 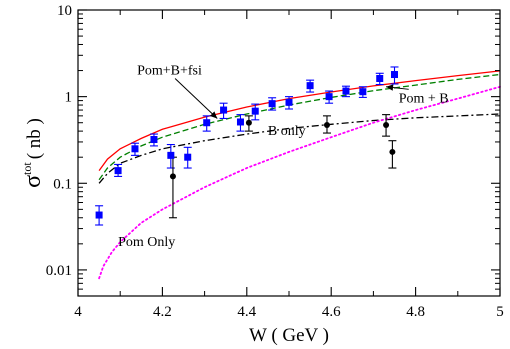 What do you see at coordinates (27, 168) in the screenshot?
I see `y-axis-superscript: tot` at bounding box center [27, 168].